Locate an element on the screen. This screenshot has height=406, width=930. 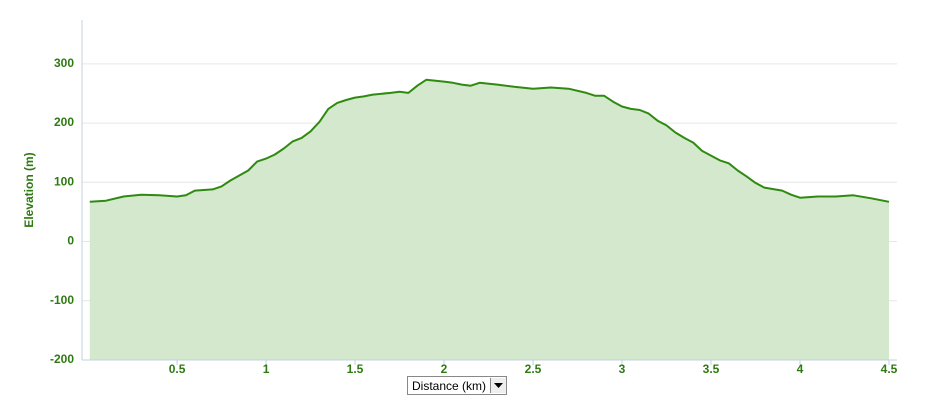
dropdown-arrow is located at coordinates (499, 385).